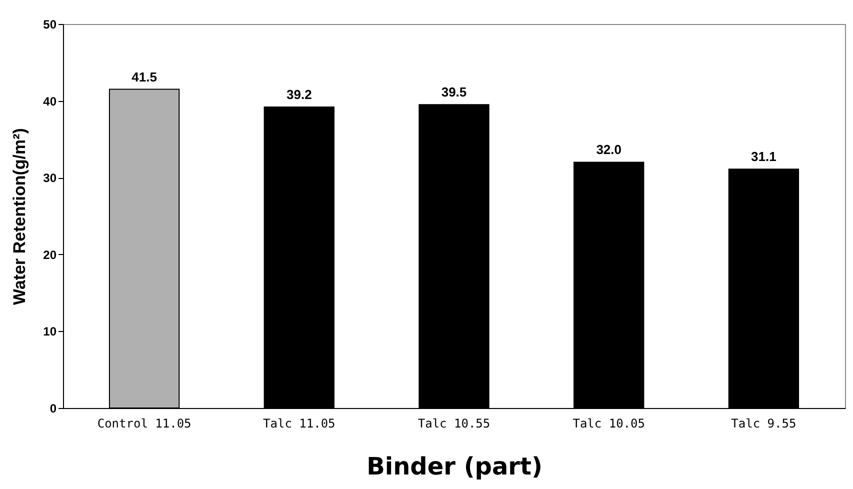 This screenshot has height=489, width=853. Describe the element at coordinates (50, 331) in the screenshot. I see `y-tick-label: 10` at that location.